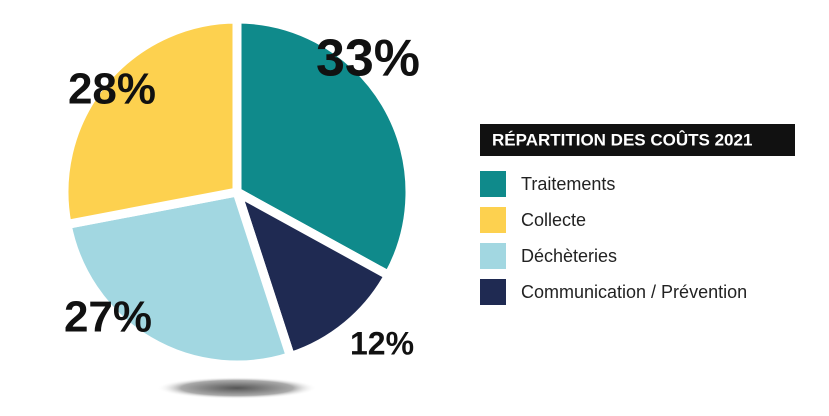 The height and width of the screenshot is (416, 829). Describe the element at coordinates (568, 184) in the screenshot. I see `legend-label: Traitements` at that location.